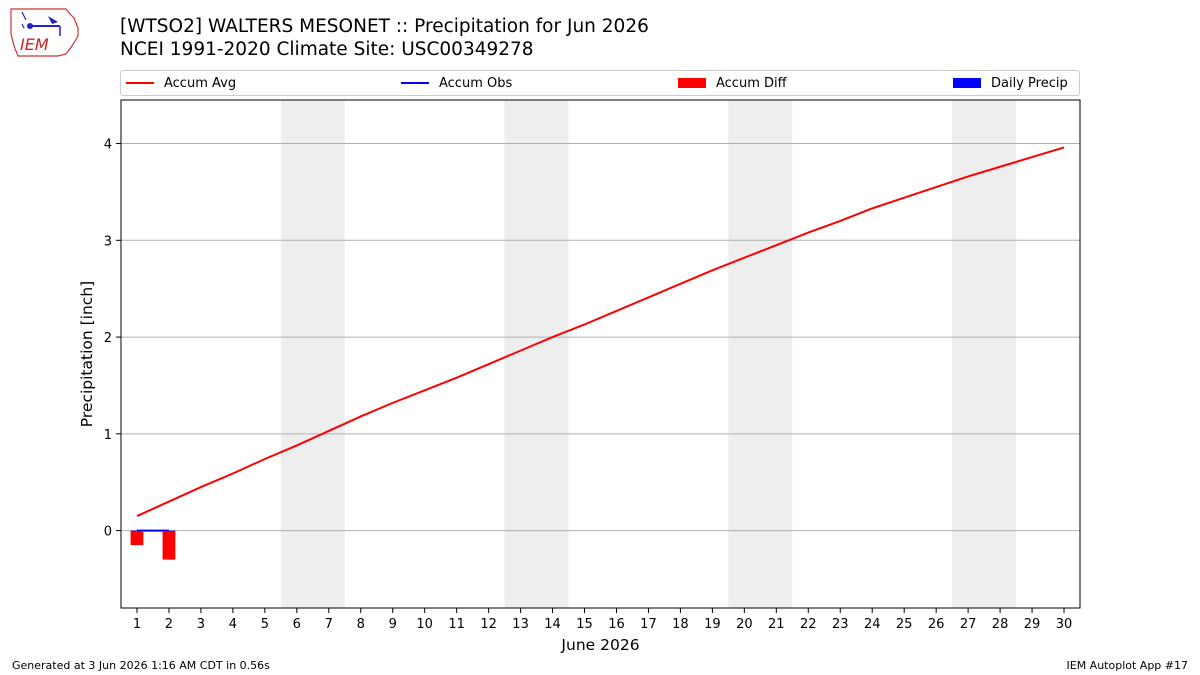  I want to click on x-tick-label: 27, so click(968, 624).